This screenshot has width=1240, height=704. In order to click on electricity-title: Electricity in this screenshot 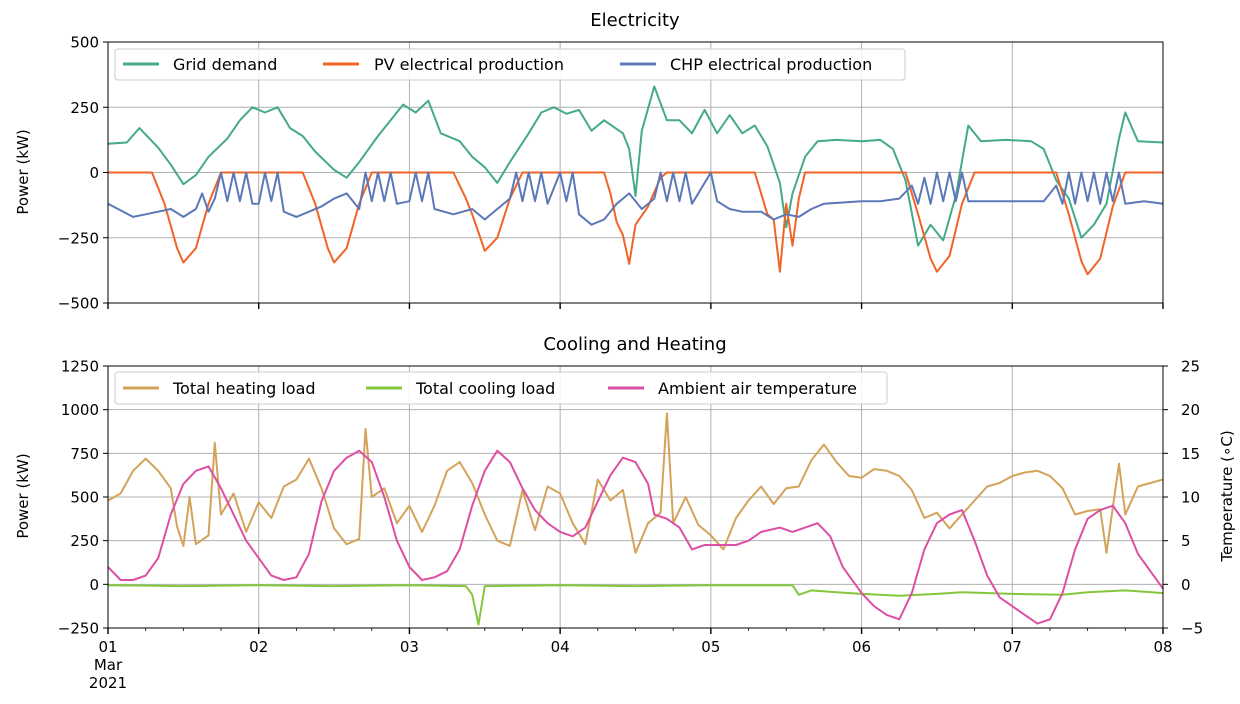, I will do `click(635, 20)`.